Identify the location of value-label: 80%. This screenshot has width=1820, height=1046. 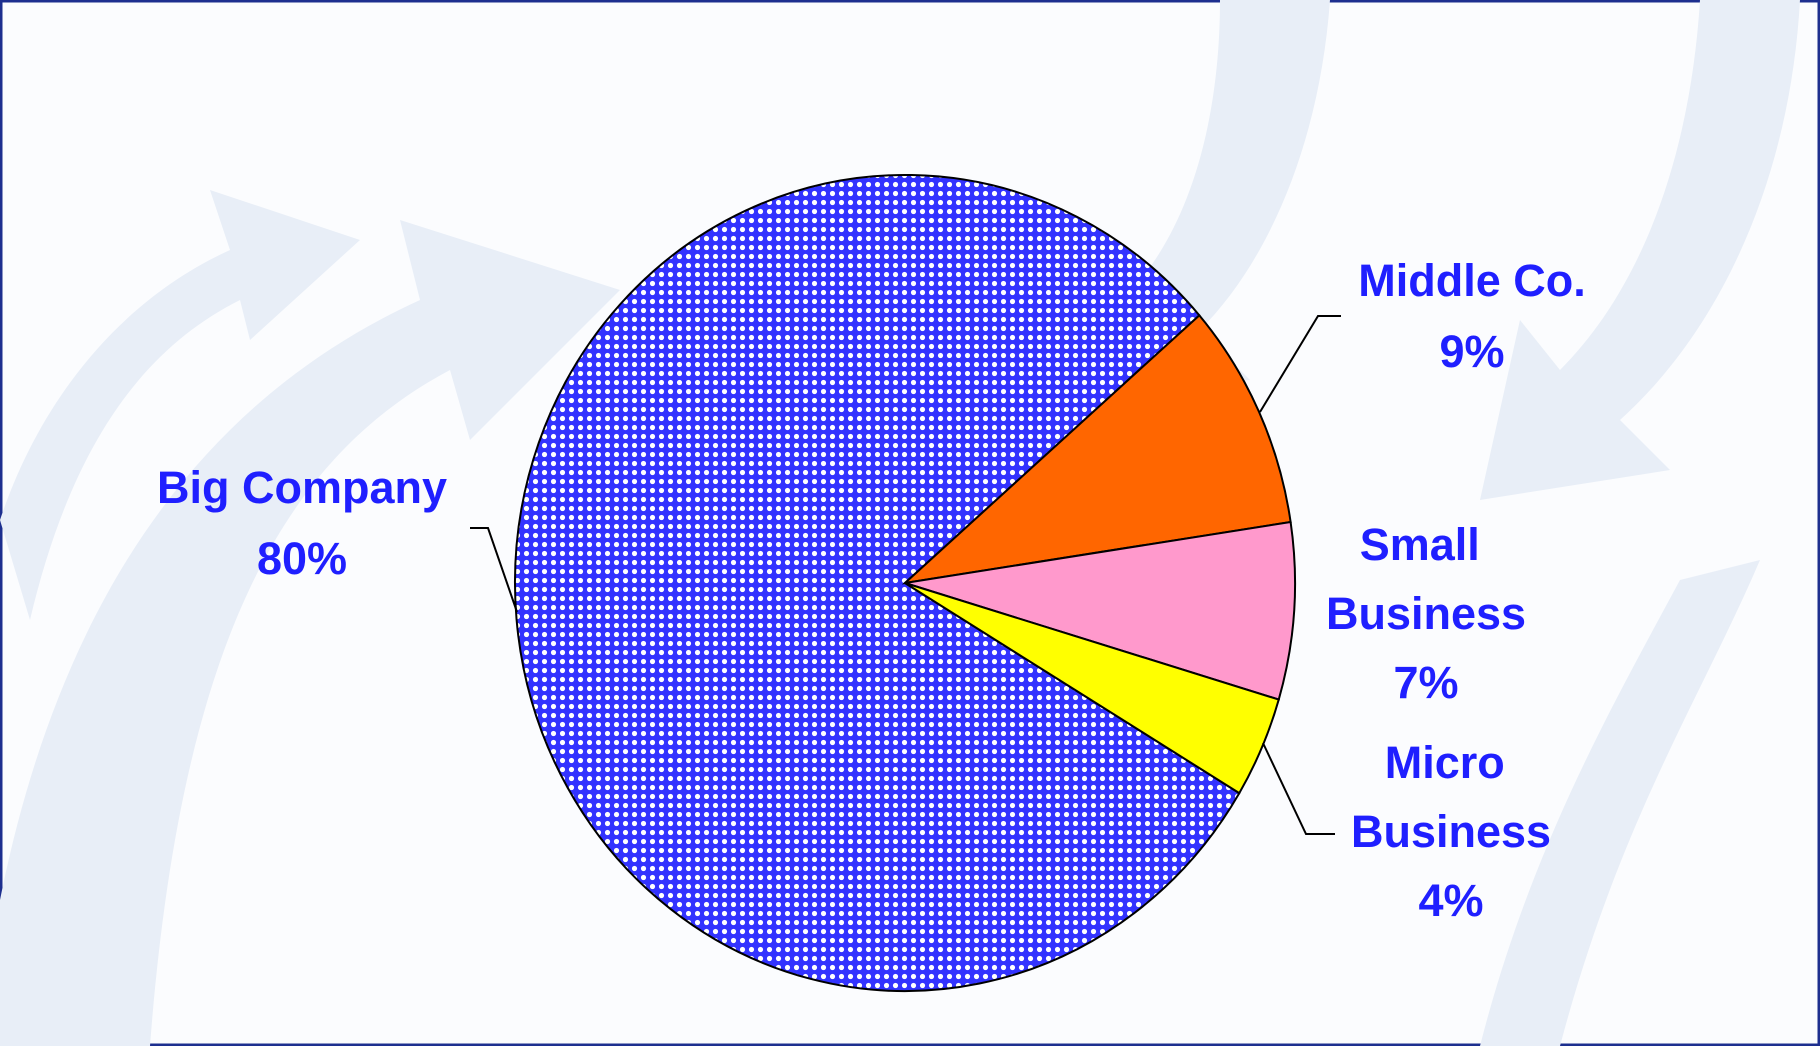
(302, 558).